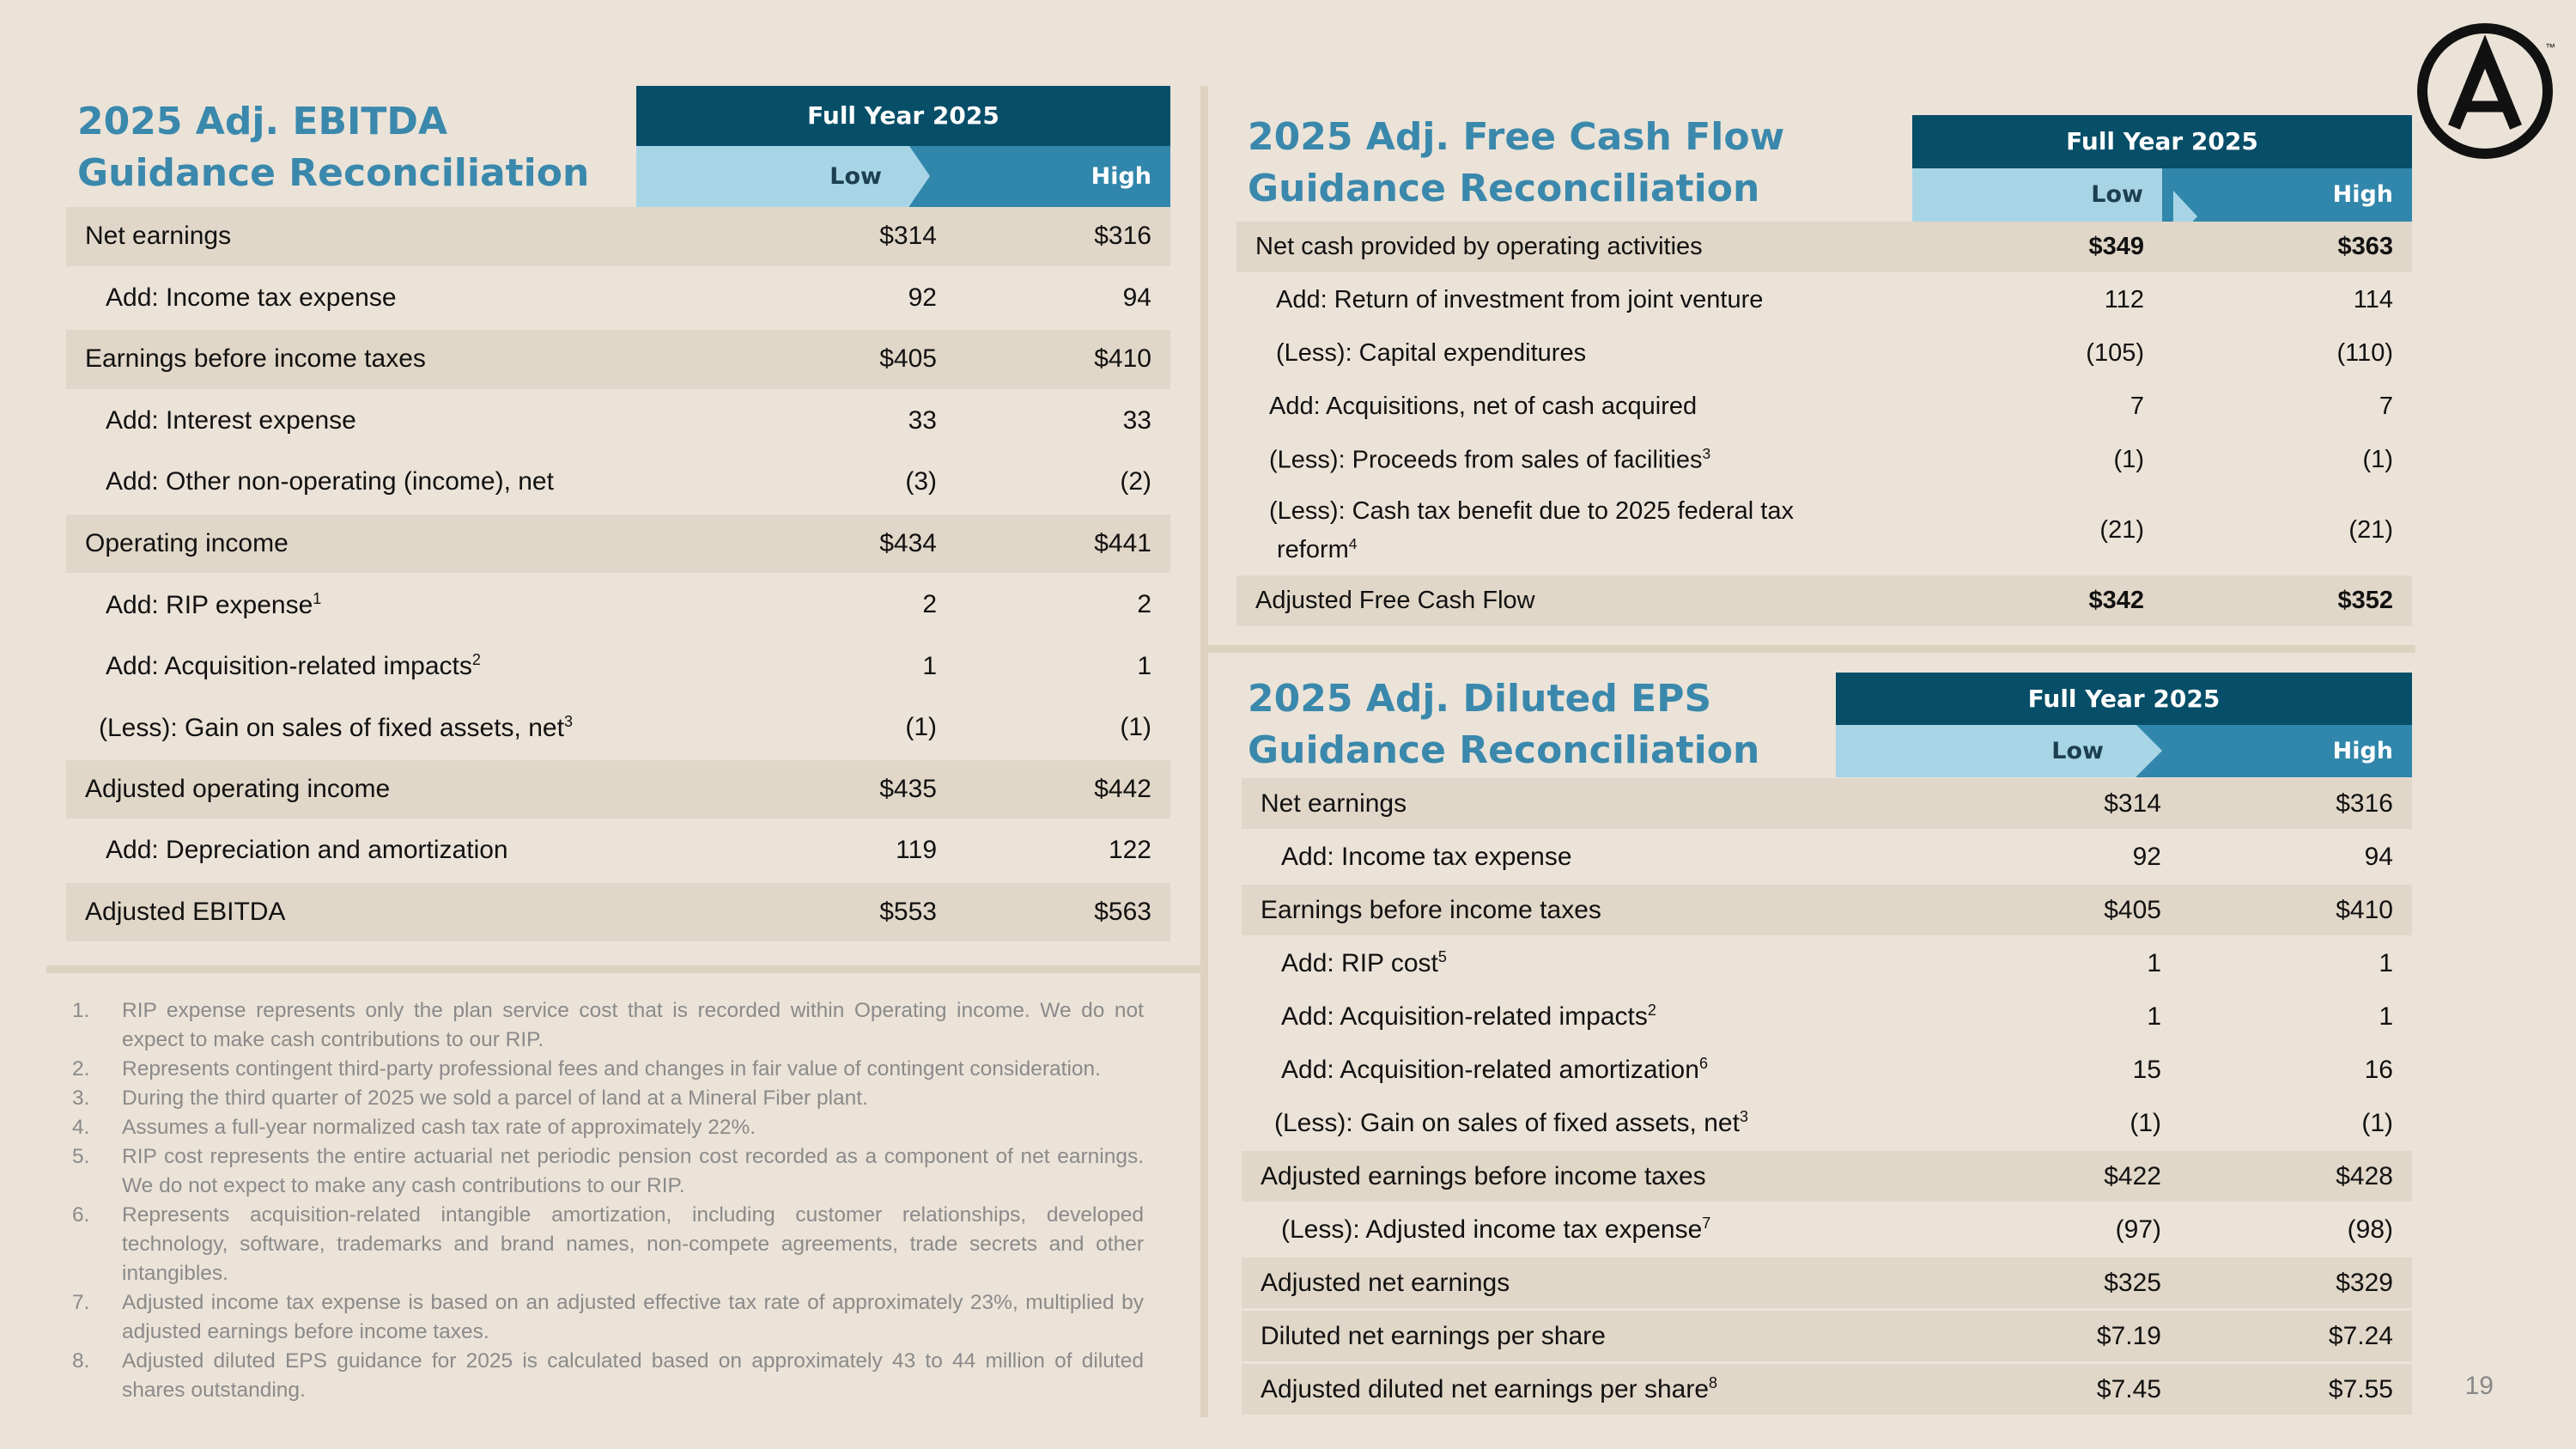 This screenshot has height=1449, width=2576. What do you see at coordinates (772, 176) in the screenshot?
I see `ebitda-low-header: Low` at bounding box center [772, 176].